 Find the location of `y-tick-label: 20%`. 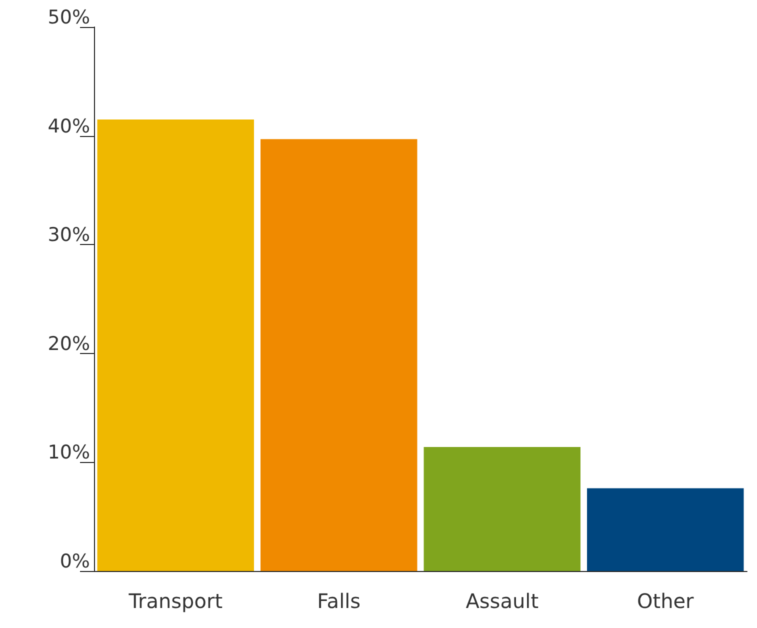

y-tick-label: 20% is located at coordinates (69, 343).